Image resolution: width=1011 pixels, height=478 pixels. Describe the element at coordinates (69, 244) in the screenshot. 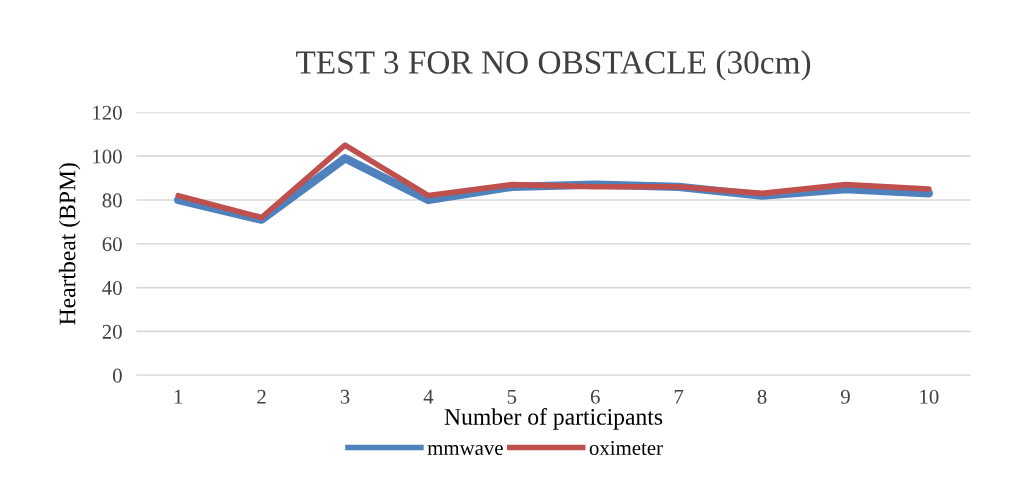

I see `y-axis-title: Heartbeat (BPM)` at that location.